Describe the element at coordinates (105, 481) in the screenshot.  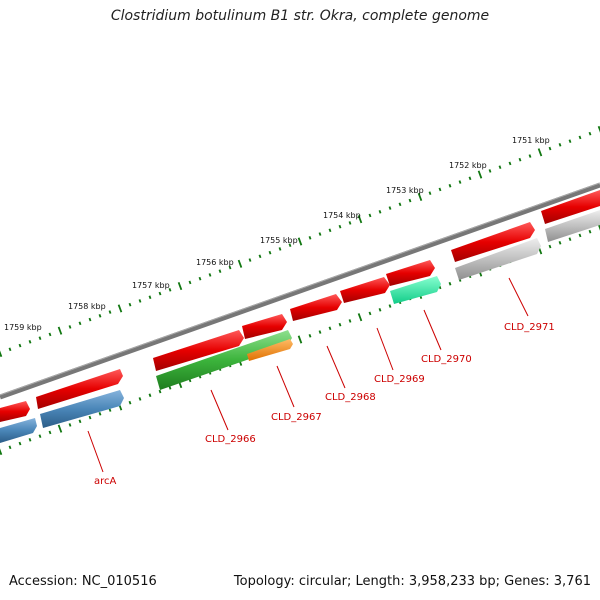
I see `gene-label-arcA: arcA` at that location.